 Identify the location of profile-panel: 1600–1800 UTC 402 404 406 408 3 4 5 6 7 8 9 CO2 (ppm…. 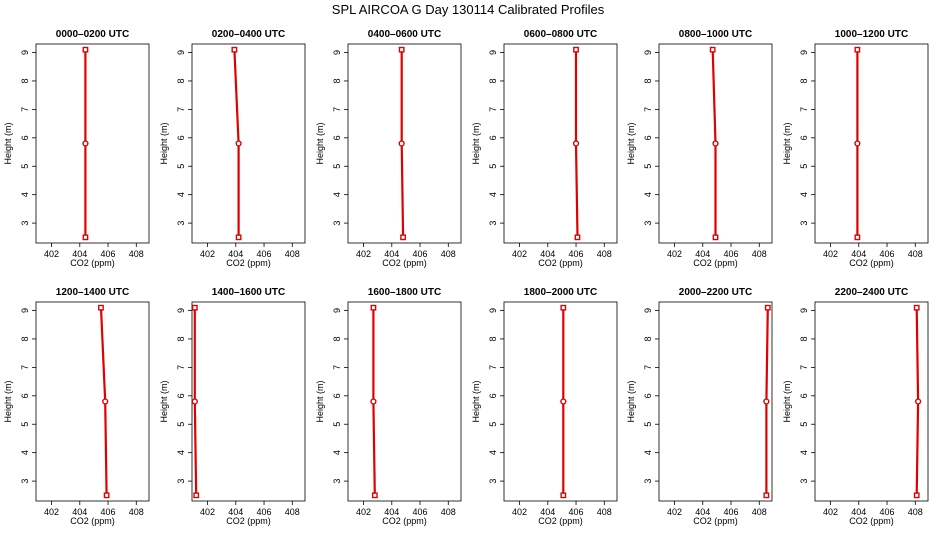
(388, 406).